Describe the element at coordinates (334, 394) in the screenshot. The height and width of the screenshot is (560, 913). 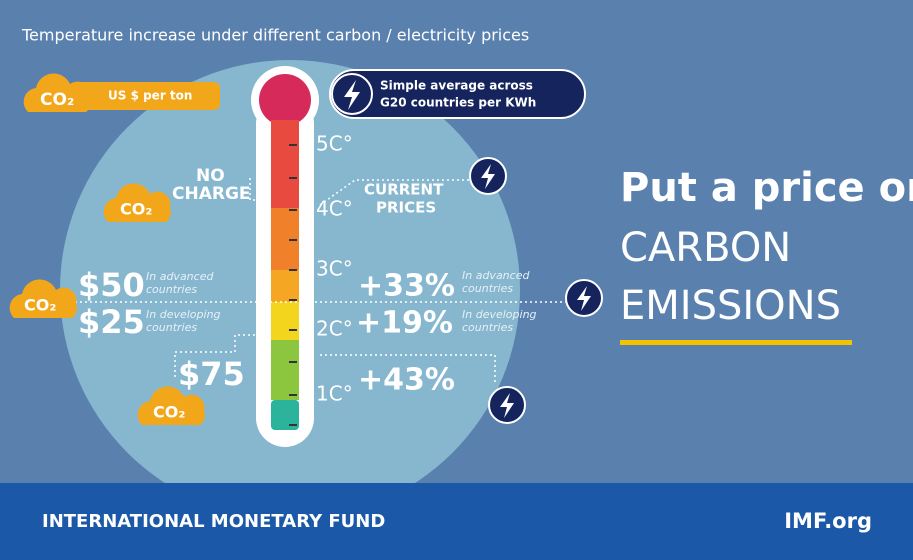
I see `temp-label: 1C°` at that location.